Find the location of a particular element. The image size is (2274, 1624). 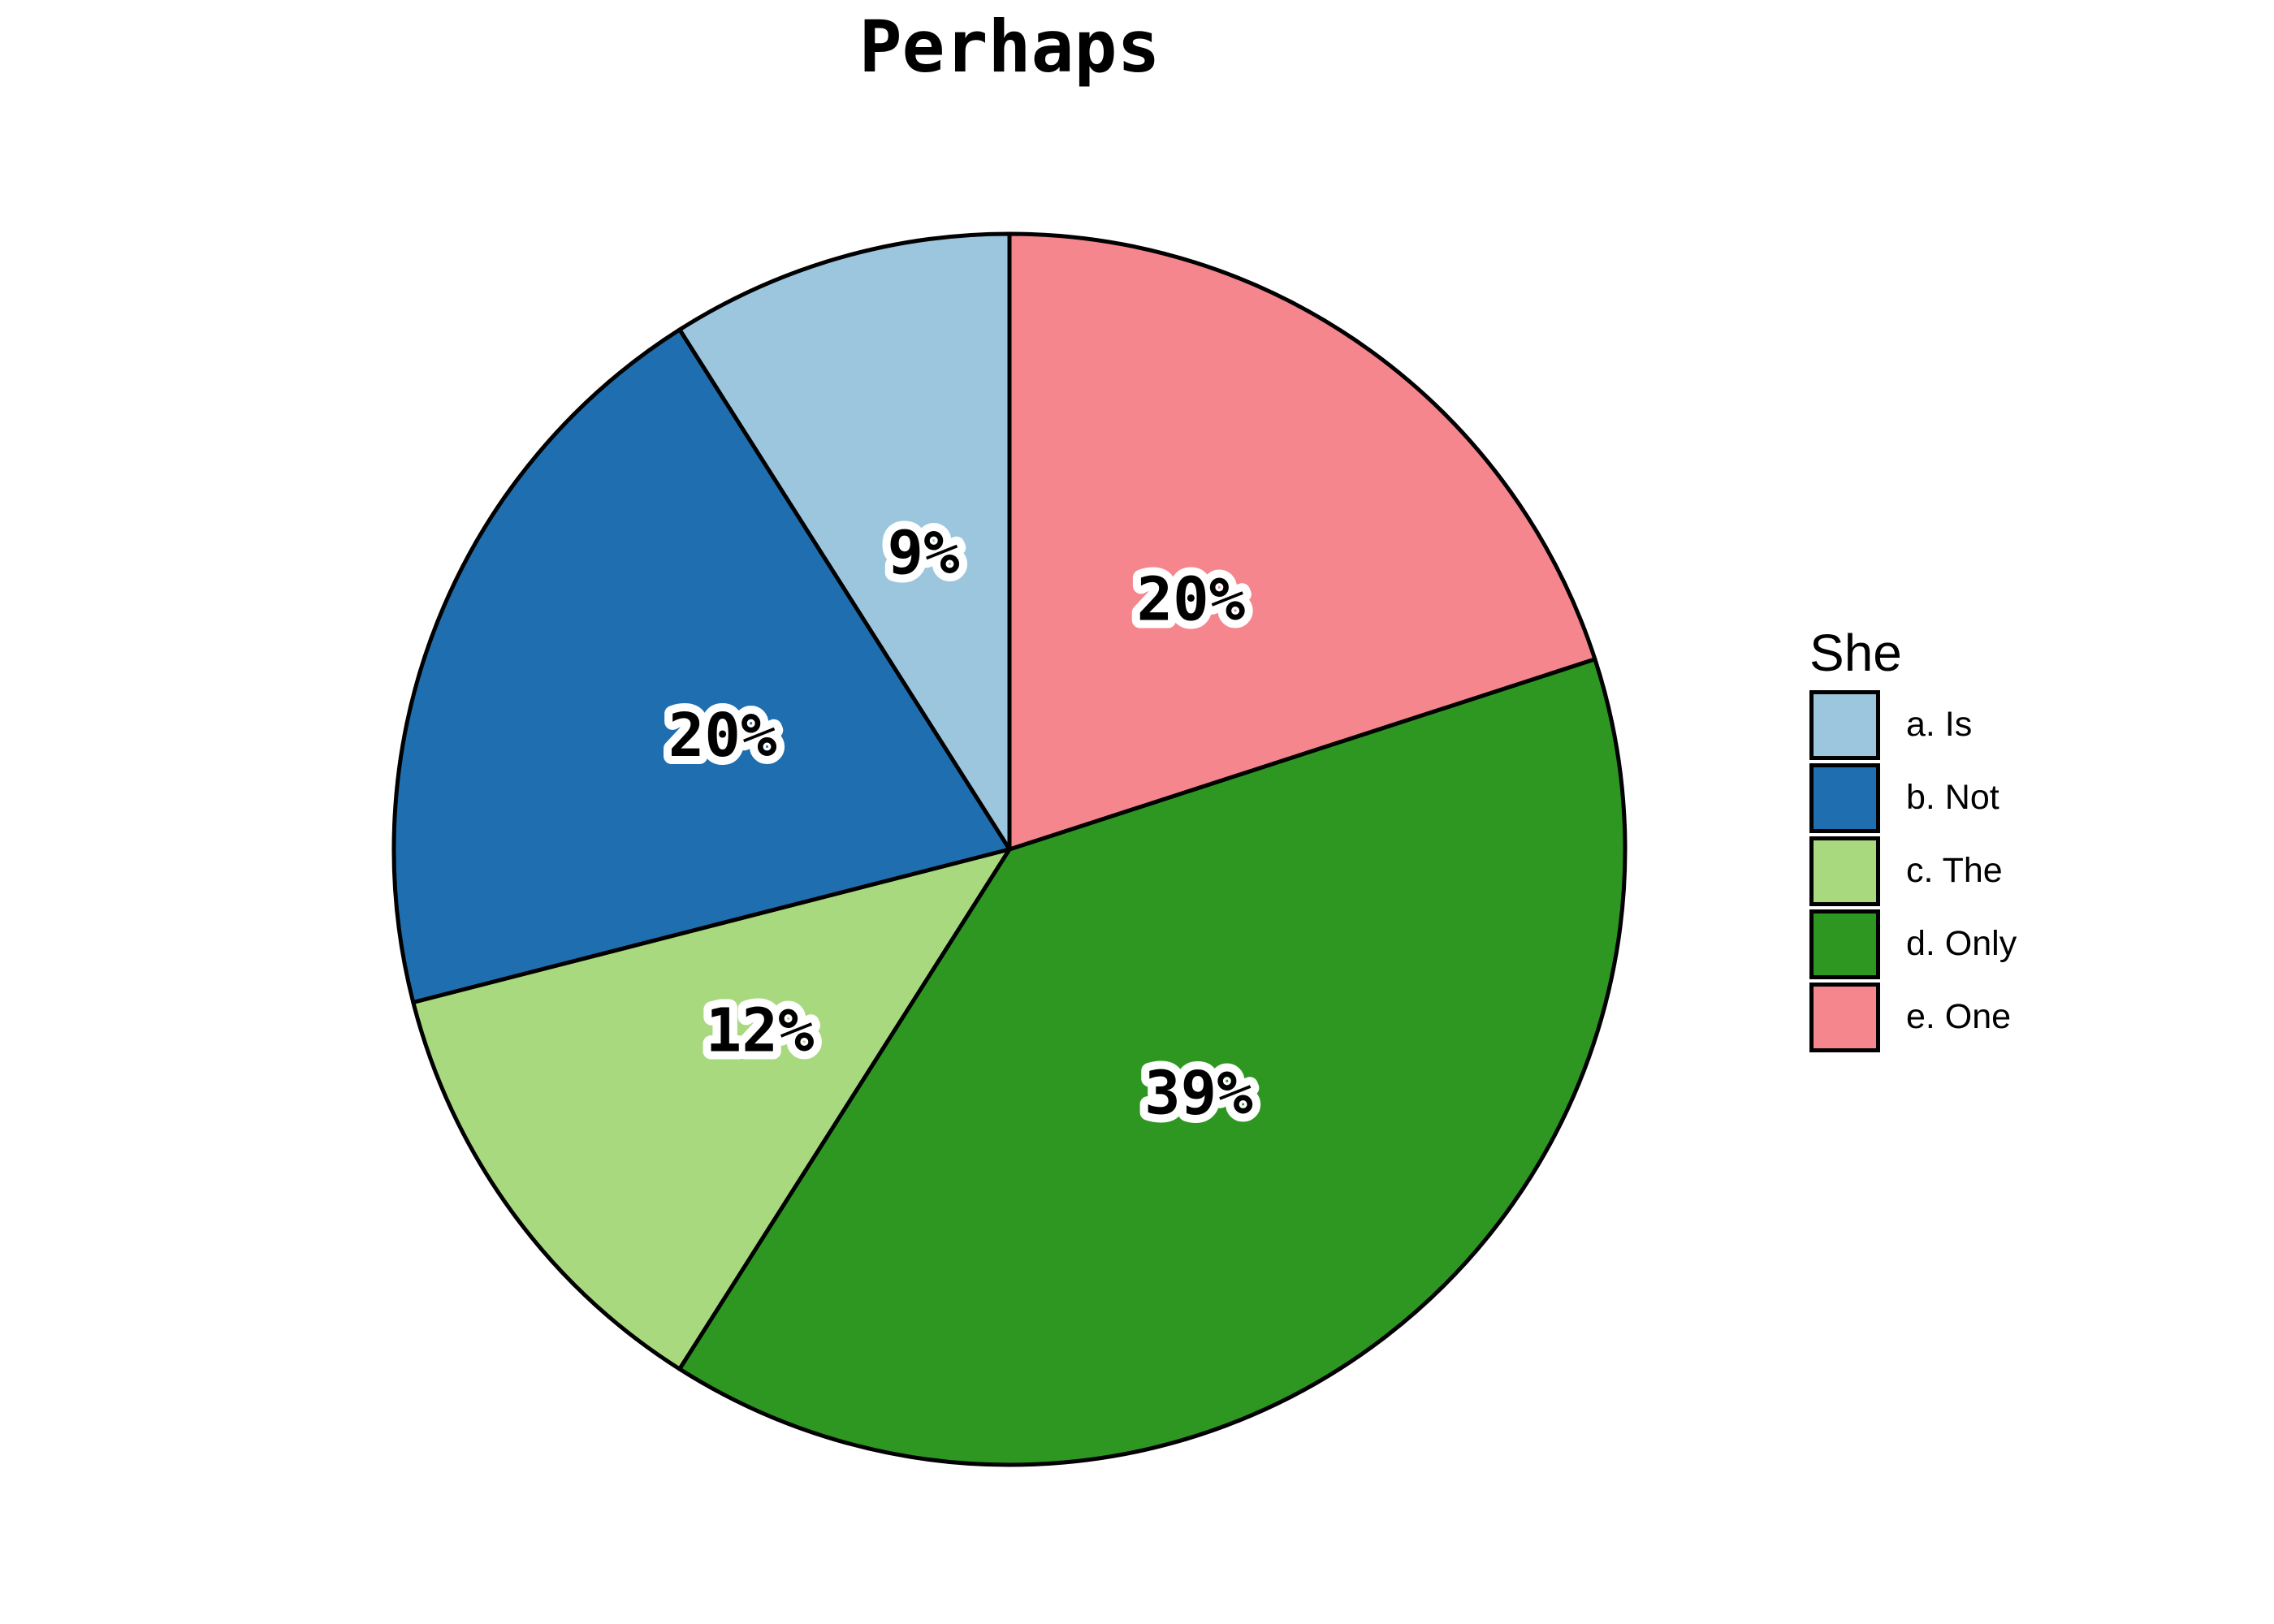

chart-title: Perhaps is located at coordinates (1010, 47).